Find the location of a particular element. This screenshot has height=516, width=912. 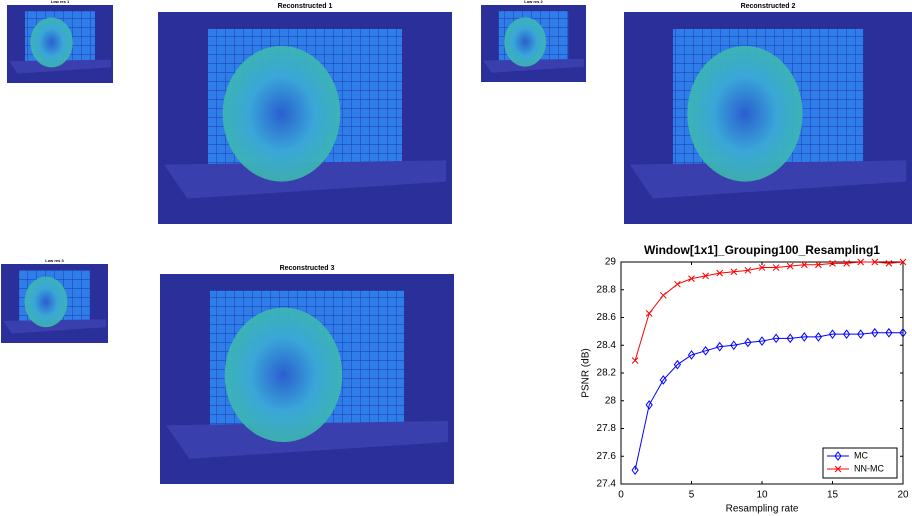

legend is located at coordinates (860, 463).